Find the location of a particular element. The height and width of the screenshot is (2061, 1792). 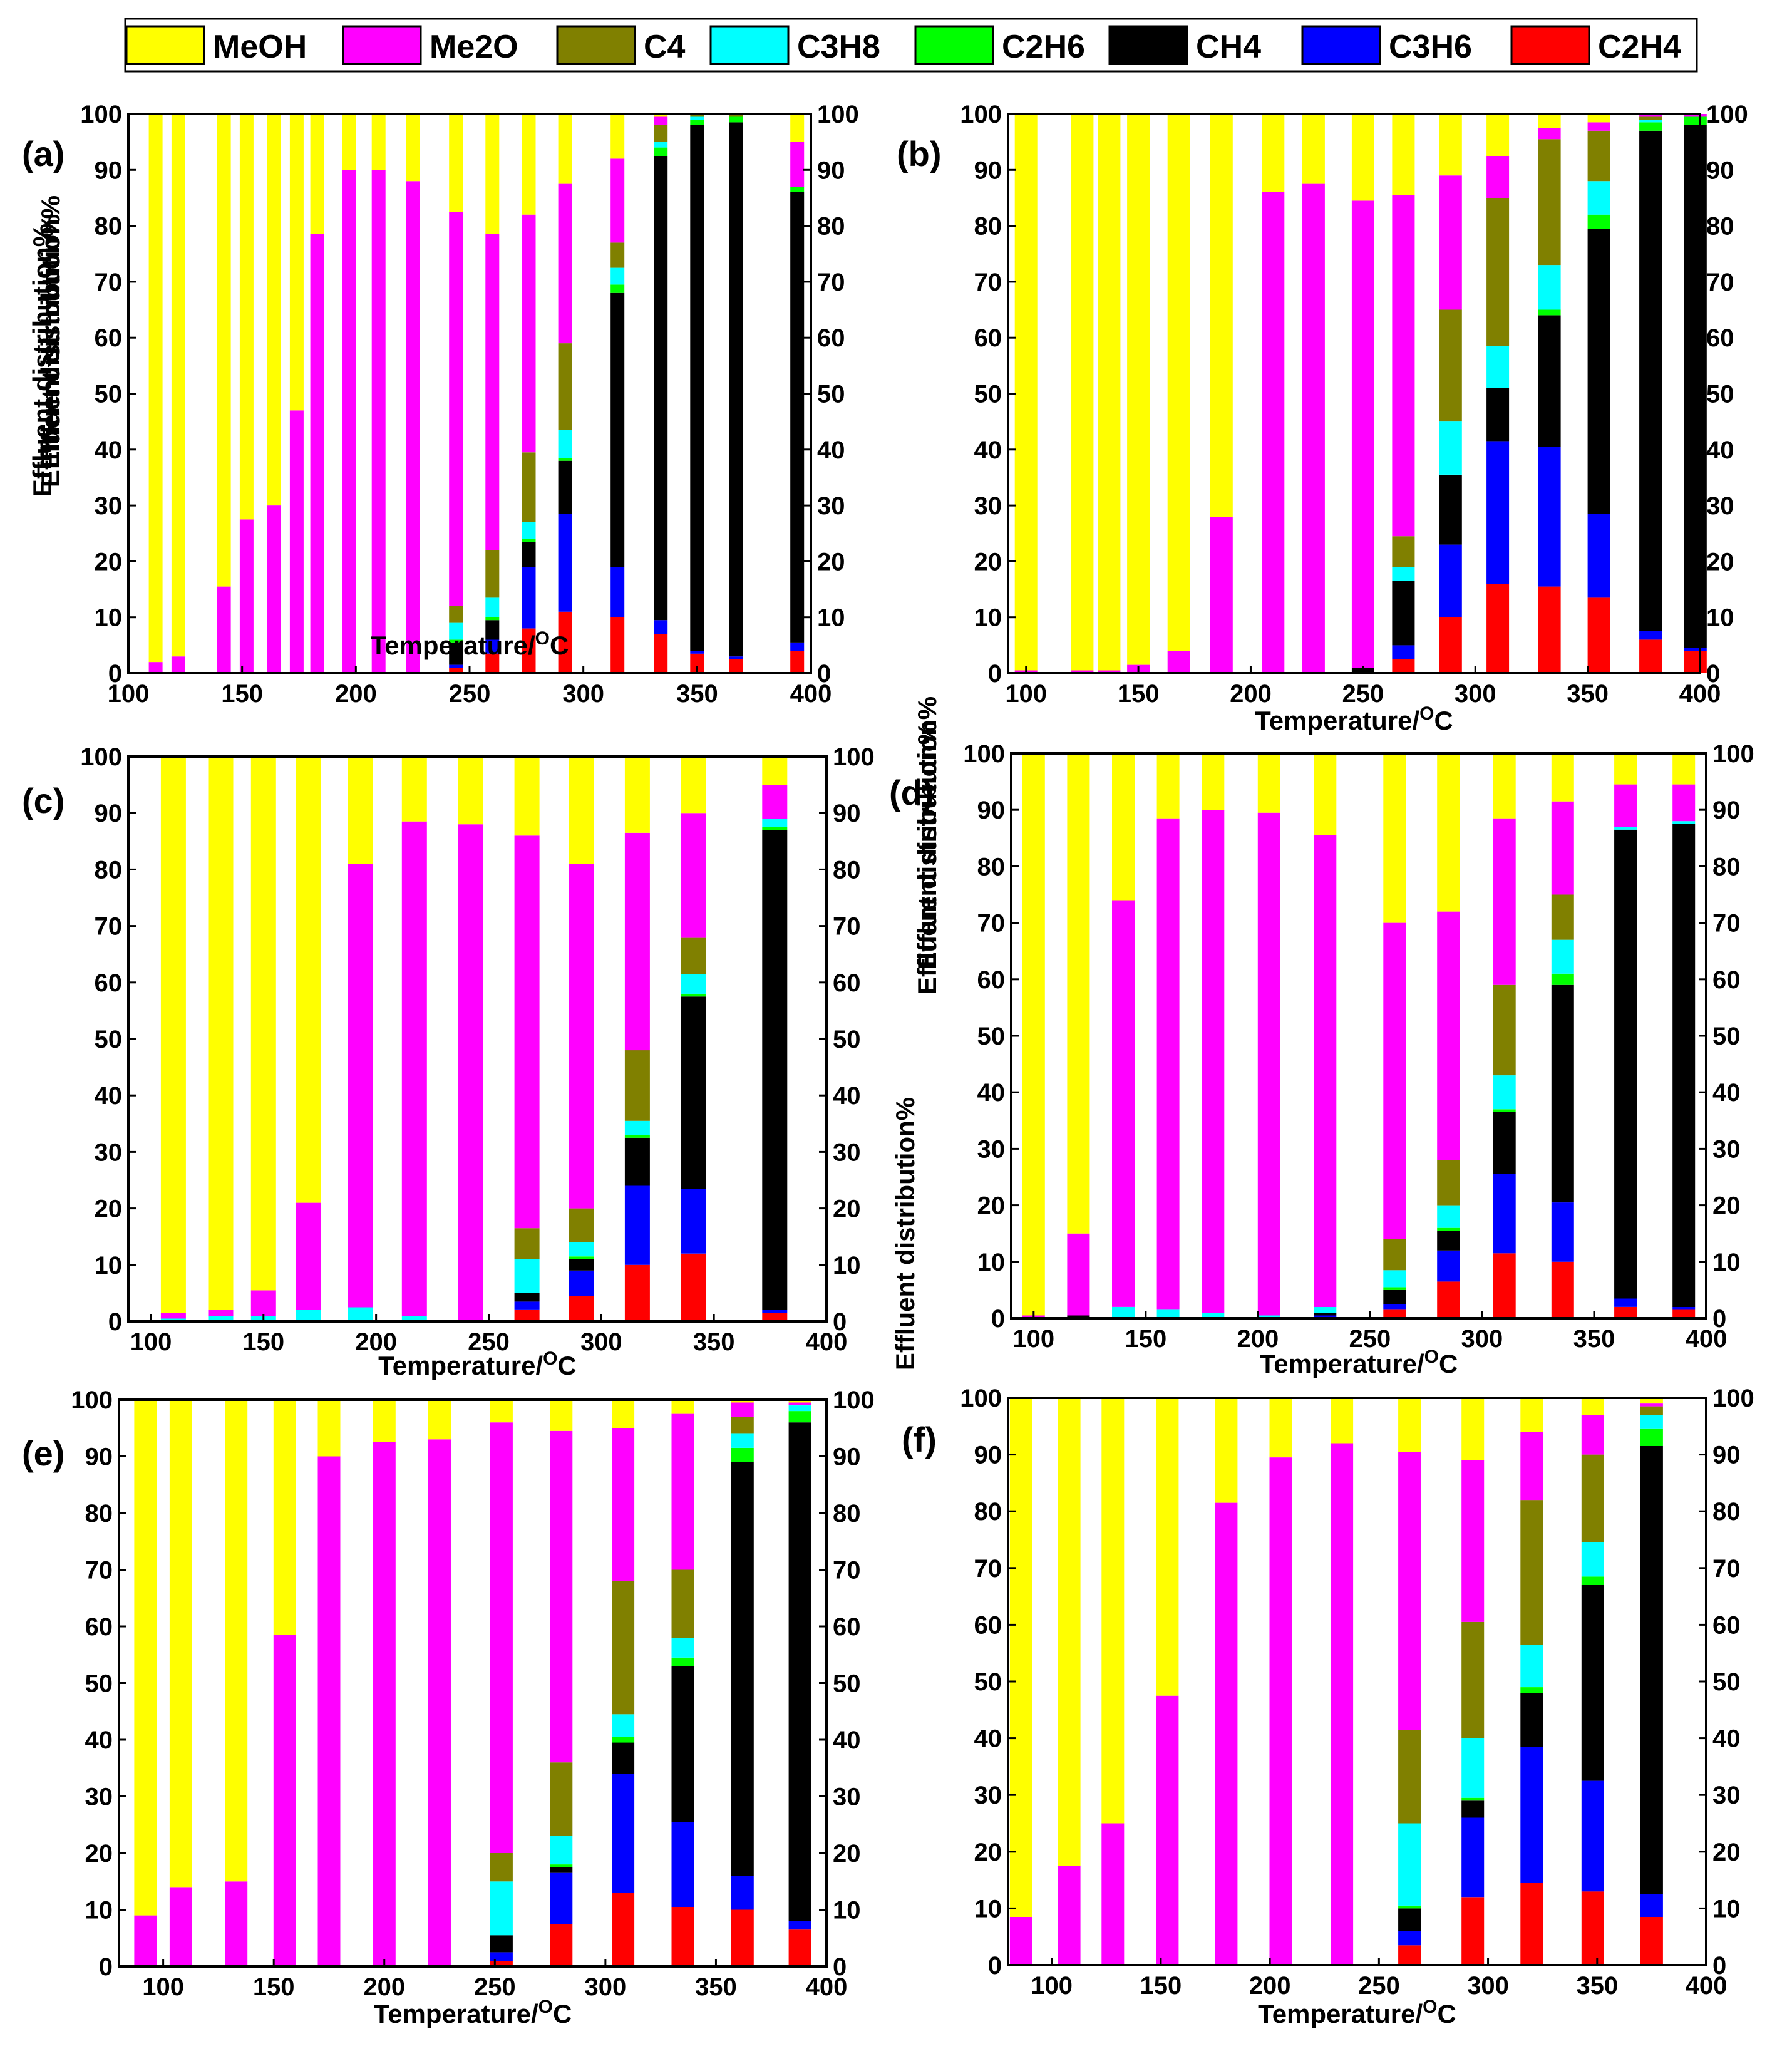

x-tick-label: 350 is located at coordinates (697, 694).